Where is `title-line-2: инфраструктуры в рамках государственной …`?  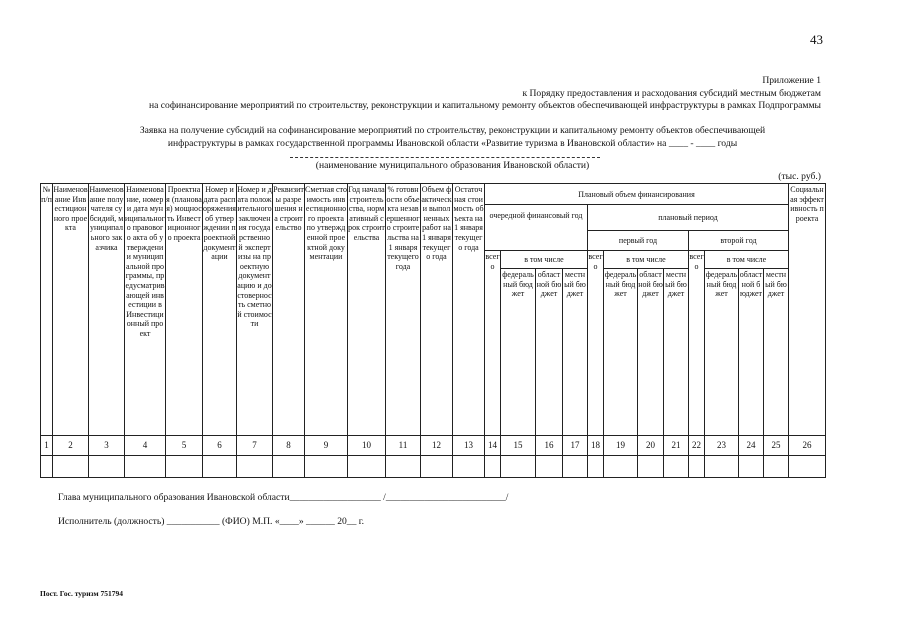 title-line-2: инфраструктуры в рамках государственной … is located at coordinates (452, 143).